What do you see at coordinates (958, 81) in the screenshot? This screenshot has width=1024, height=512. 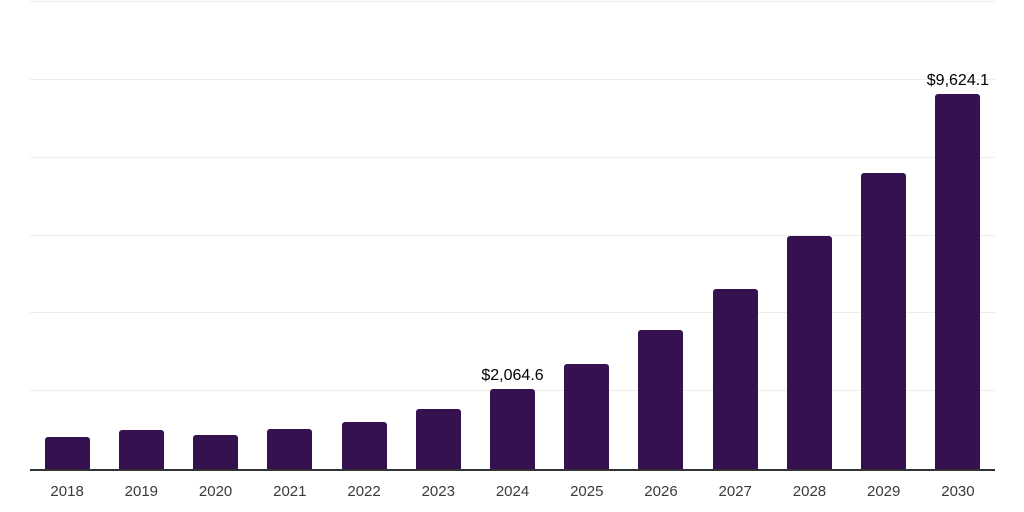 I see `bar-value-label-2030: $9,624.1` at bounding box center [958, 81].